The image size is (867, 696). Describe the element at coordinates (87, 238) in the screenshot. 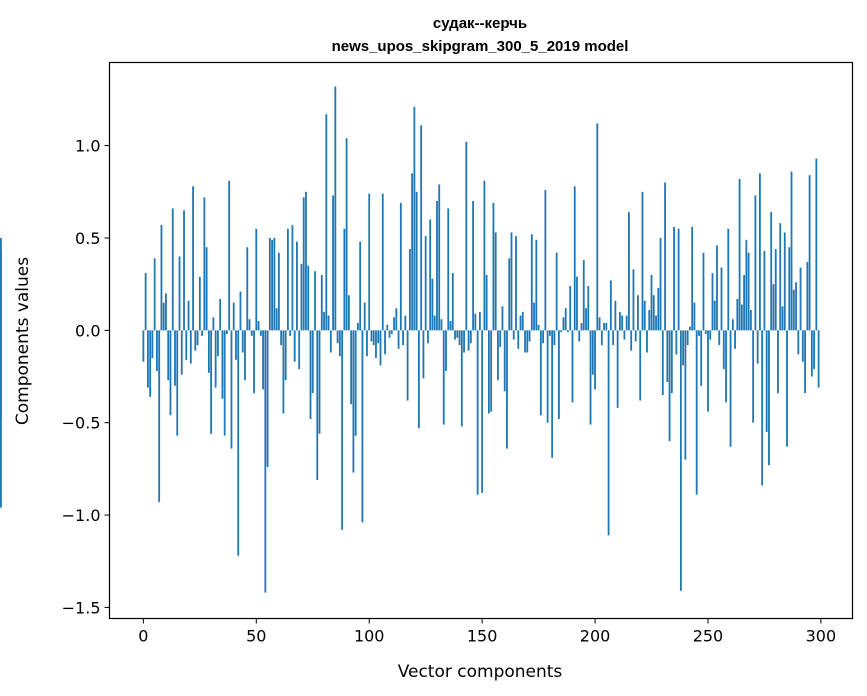

I see `y-tick-label: 0.5` at that location.